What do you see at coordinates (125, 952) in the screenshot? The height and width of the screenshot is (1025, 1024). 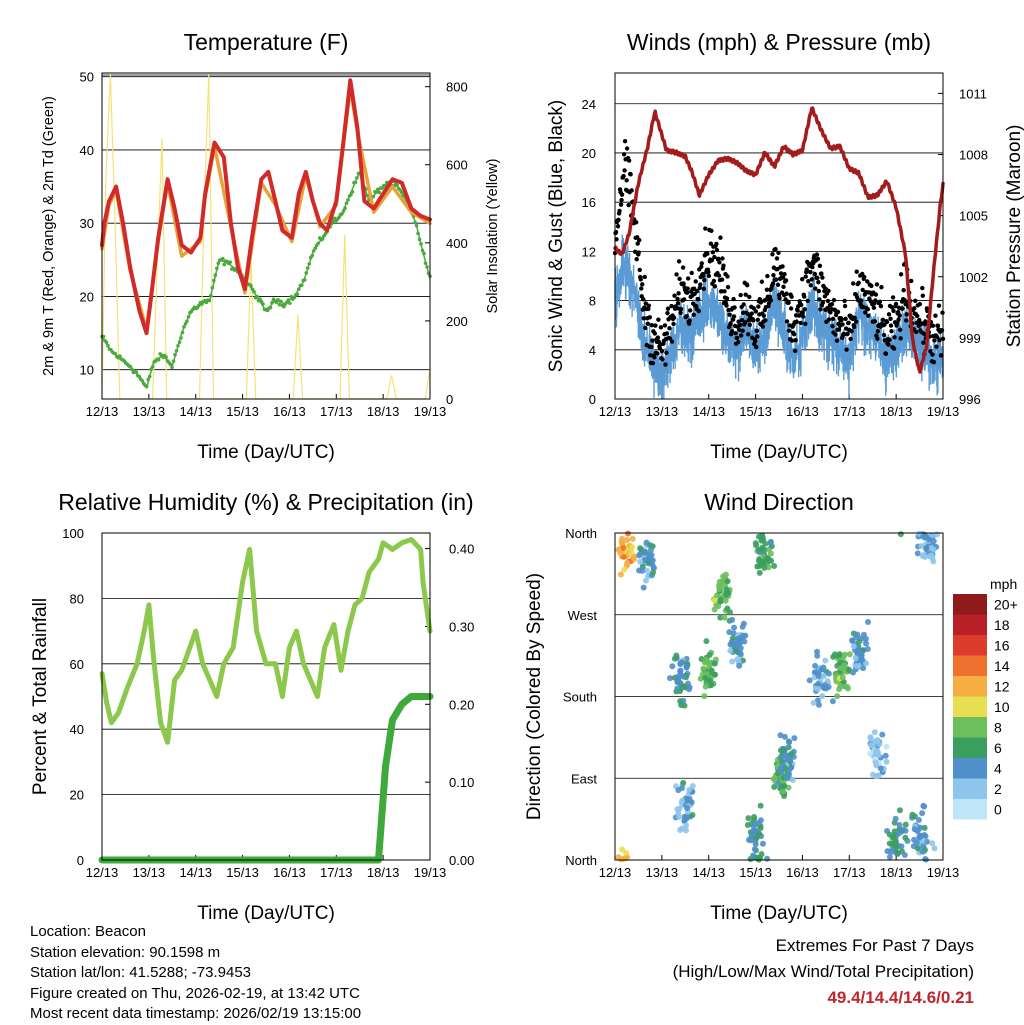 I see `elevation-text: Station elevation: 90.1598 m` at bounding box center [125, 952].